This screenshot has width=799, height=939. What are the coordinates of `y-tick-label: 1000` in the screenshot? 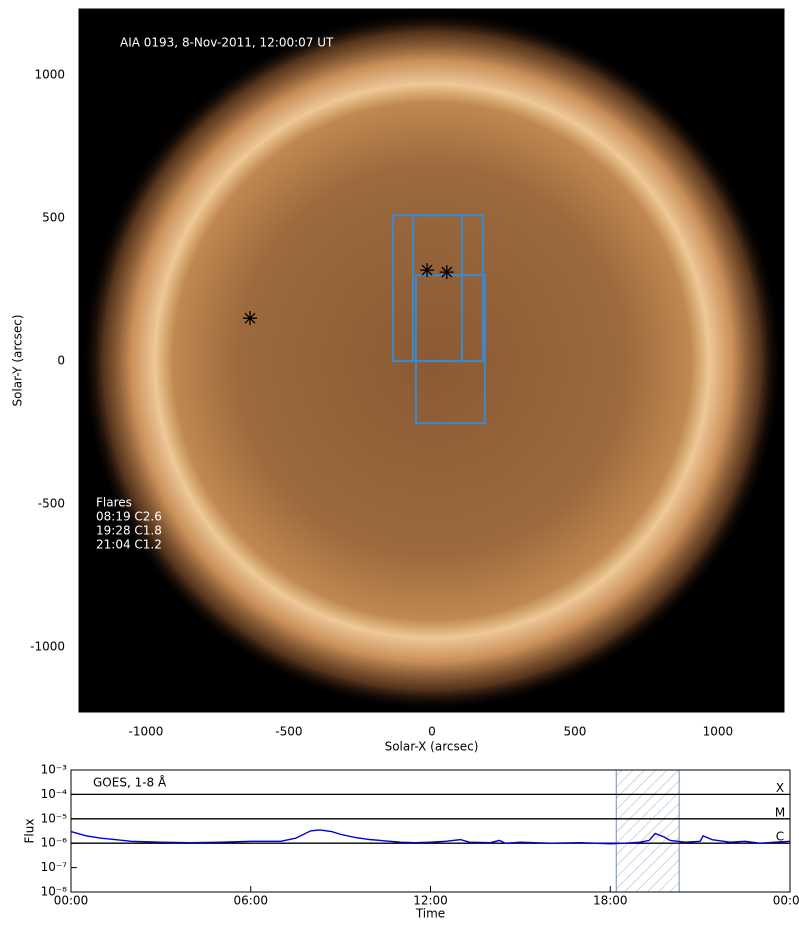 It's located at (49, 75).